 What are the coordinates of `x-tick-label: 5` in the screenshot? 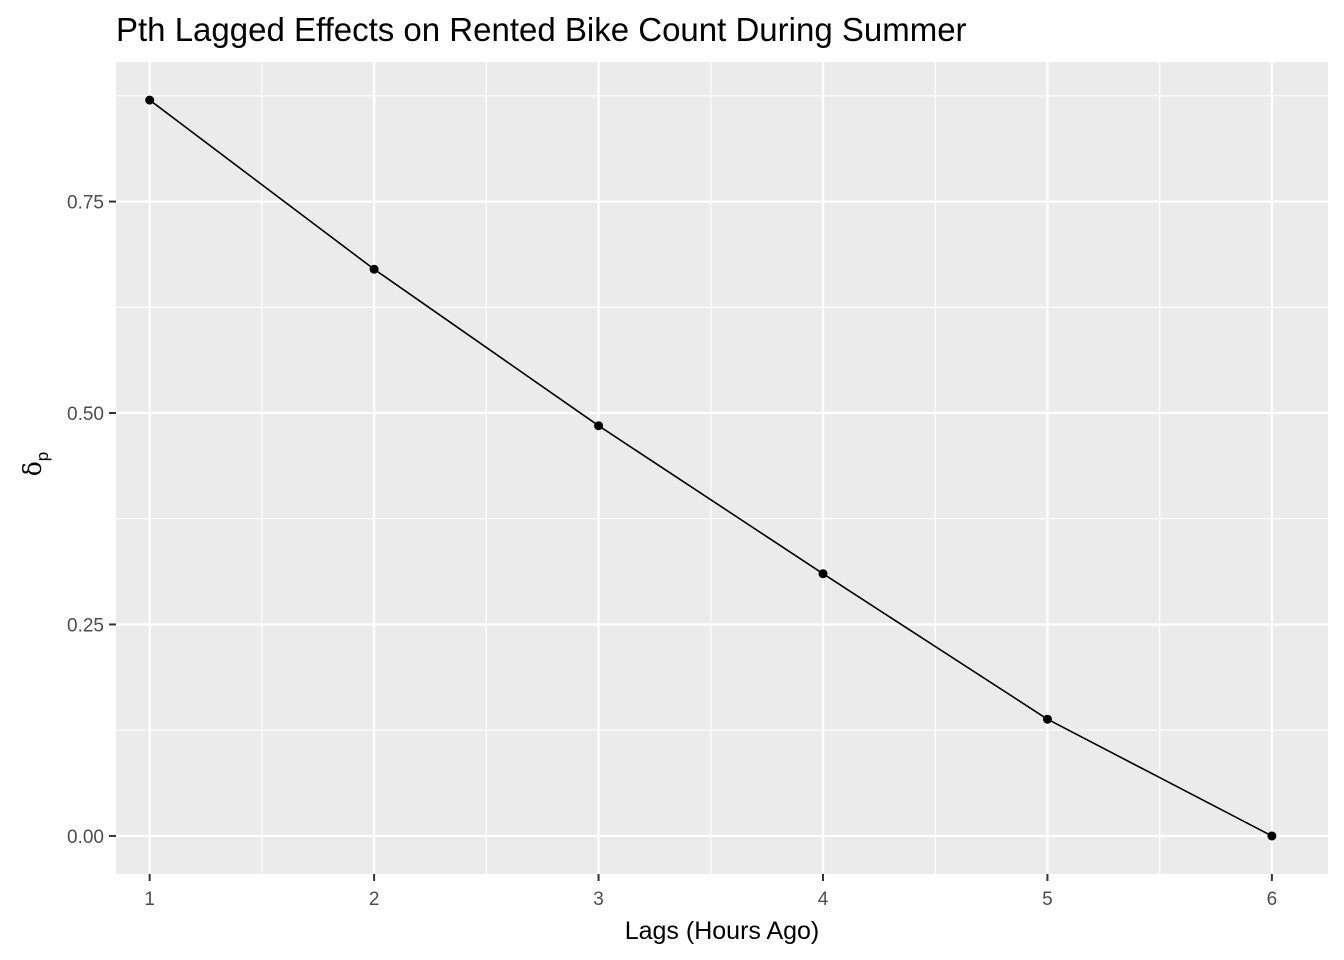 It's located at (1047, 899).